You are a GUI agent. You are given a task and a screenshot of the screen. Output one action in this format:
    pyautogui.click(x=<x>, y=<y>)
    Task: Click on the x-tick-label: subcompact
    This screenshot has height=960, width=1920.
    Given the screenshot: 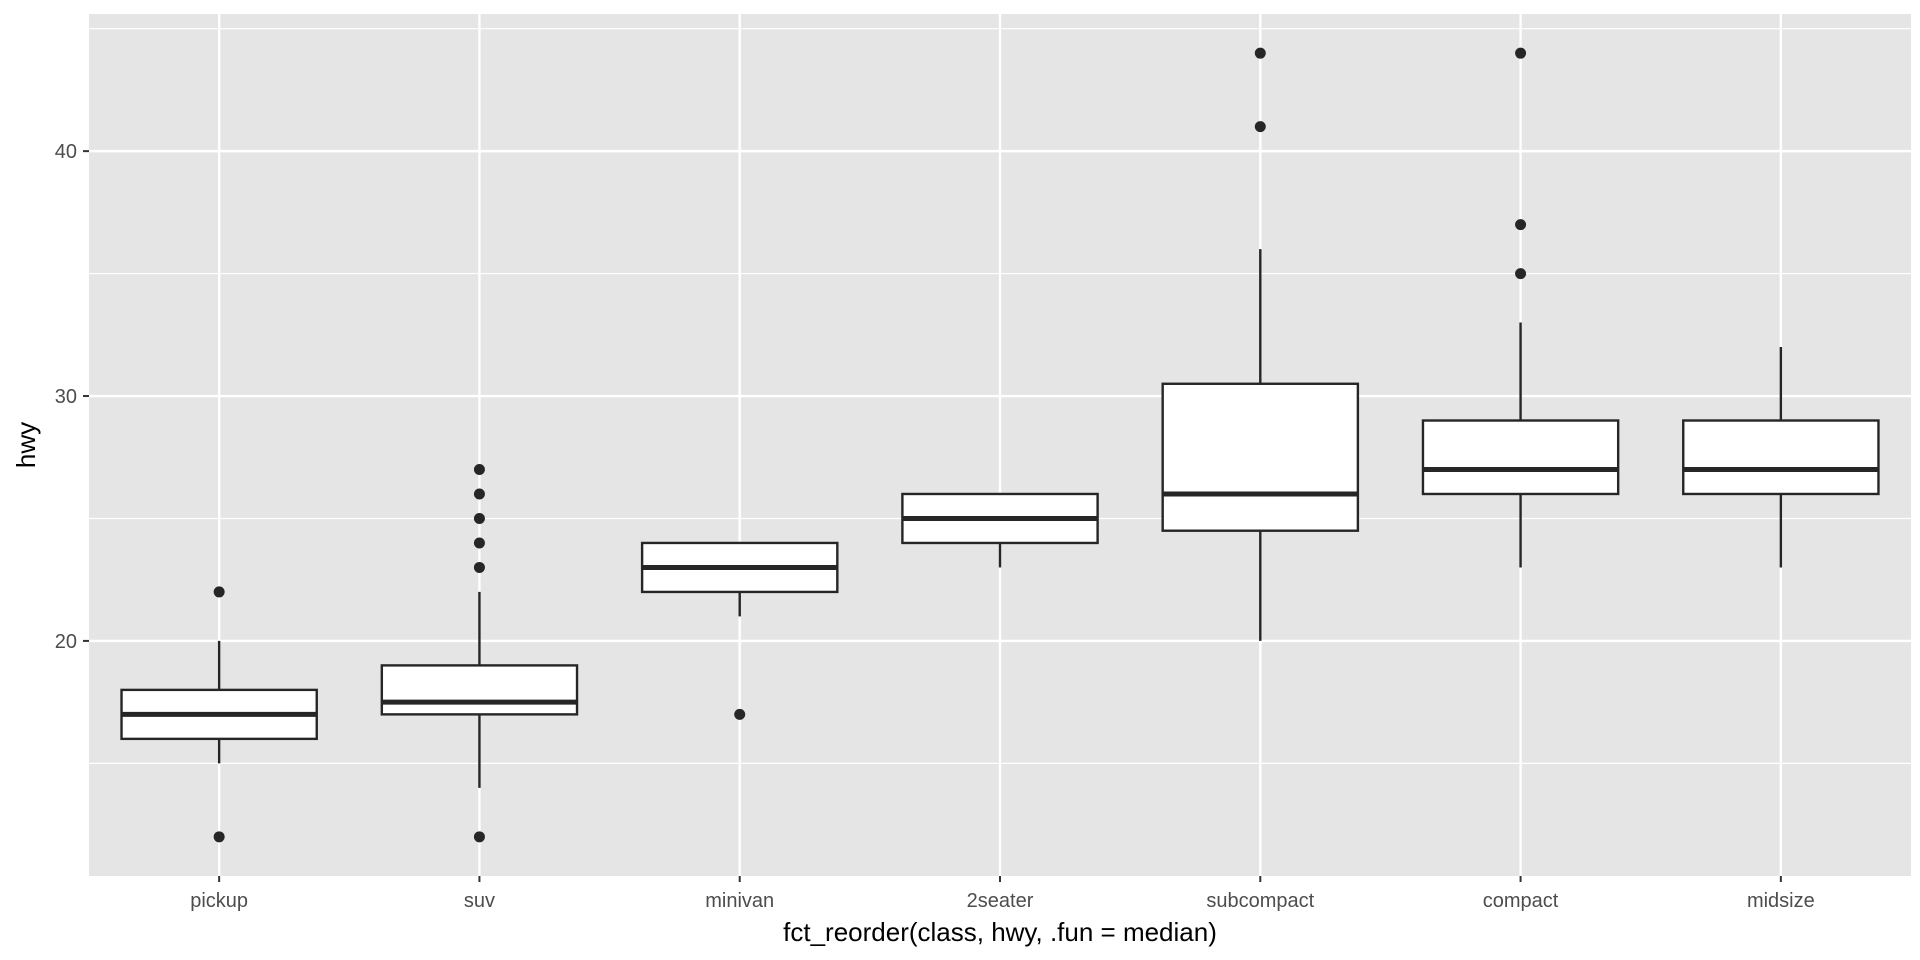 What is the action you would take?
    pyautogui.click(x=1260, y=901)
    